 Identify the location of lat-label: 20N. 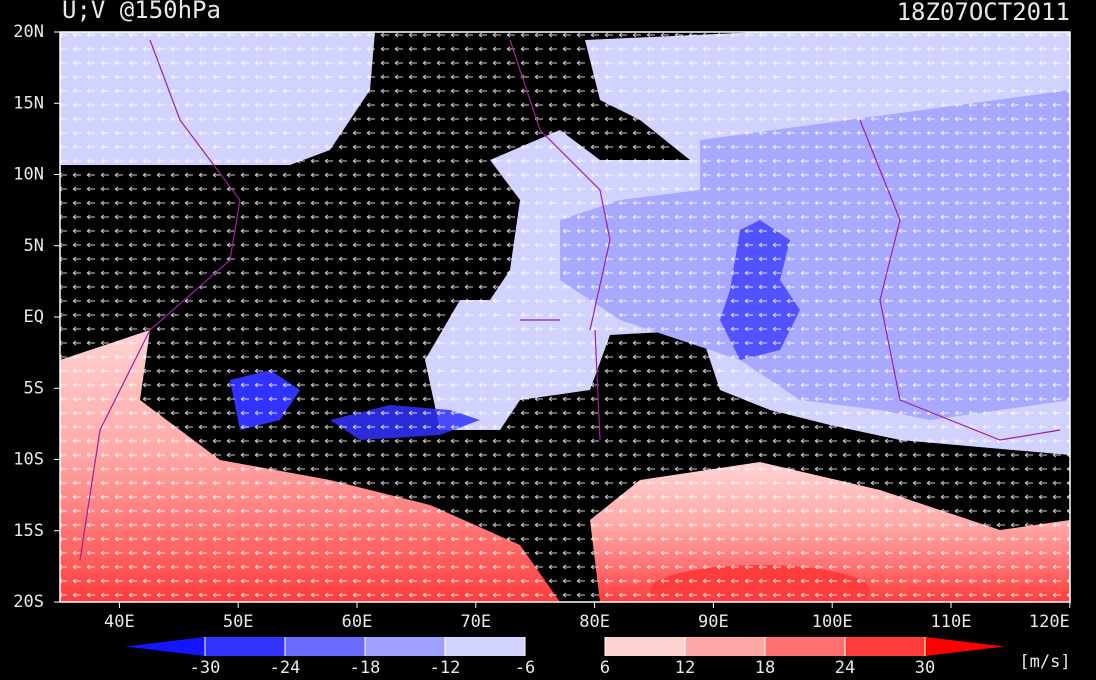
(28, 32).